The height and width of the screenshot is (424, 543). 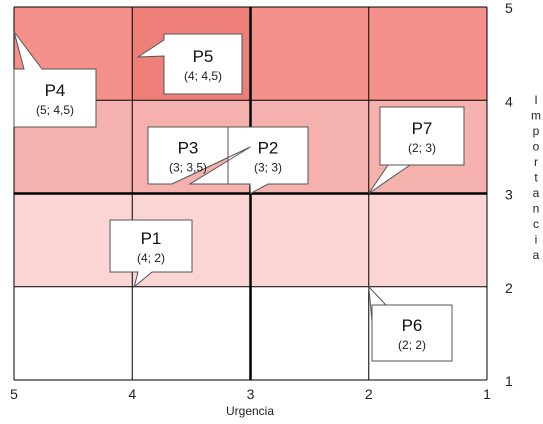 What do you see at coordinates (250, 411) in the screenshot?
I see `x-axis-label: Urgencia` at bounding box center [250, 411].